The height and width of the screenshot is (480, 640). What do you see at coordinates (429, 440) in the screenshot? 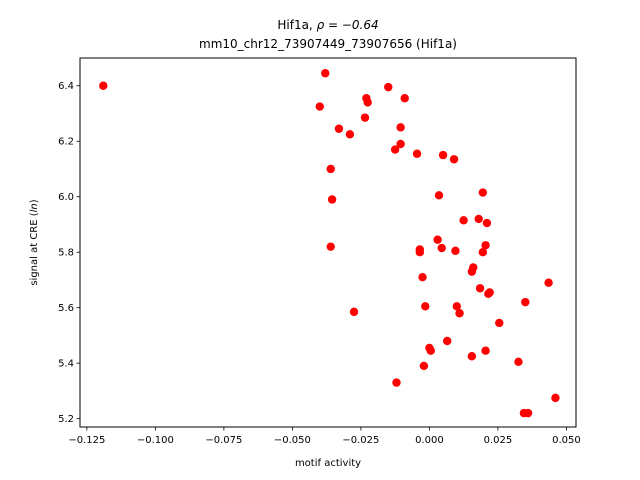
I see `x-tick-label: 0.000` at bounding box center [429, 440].